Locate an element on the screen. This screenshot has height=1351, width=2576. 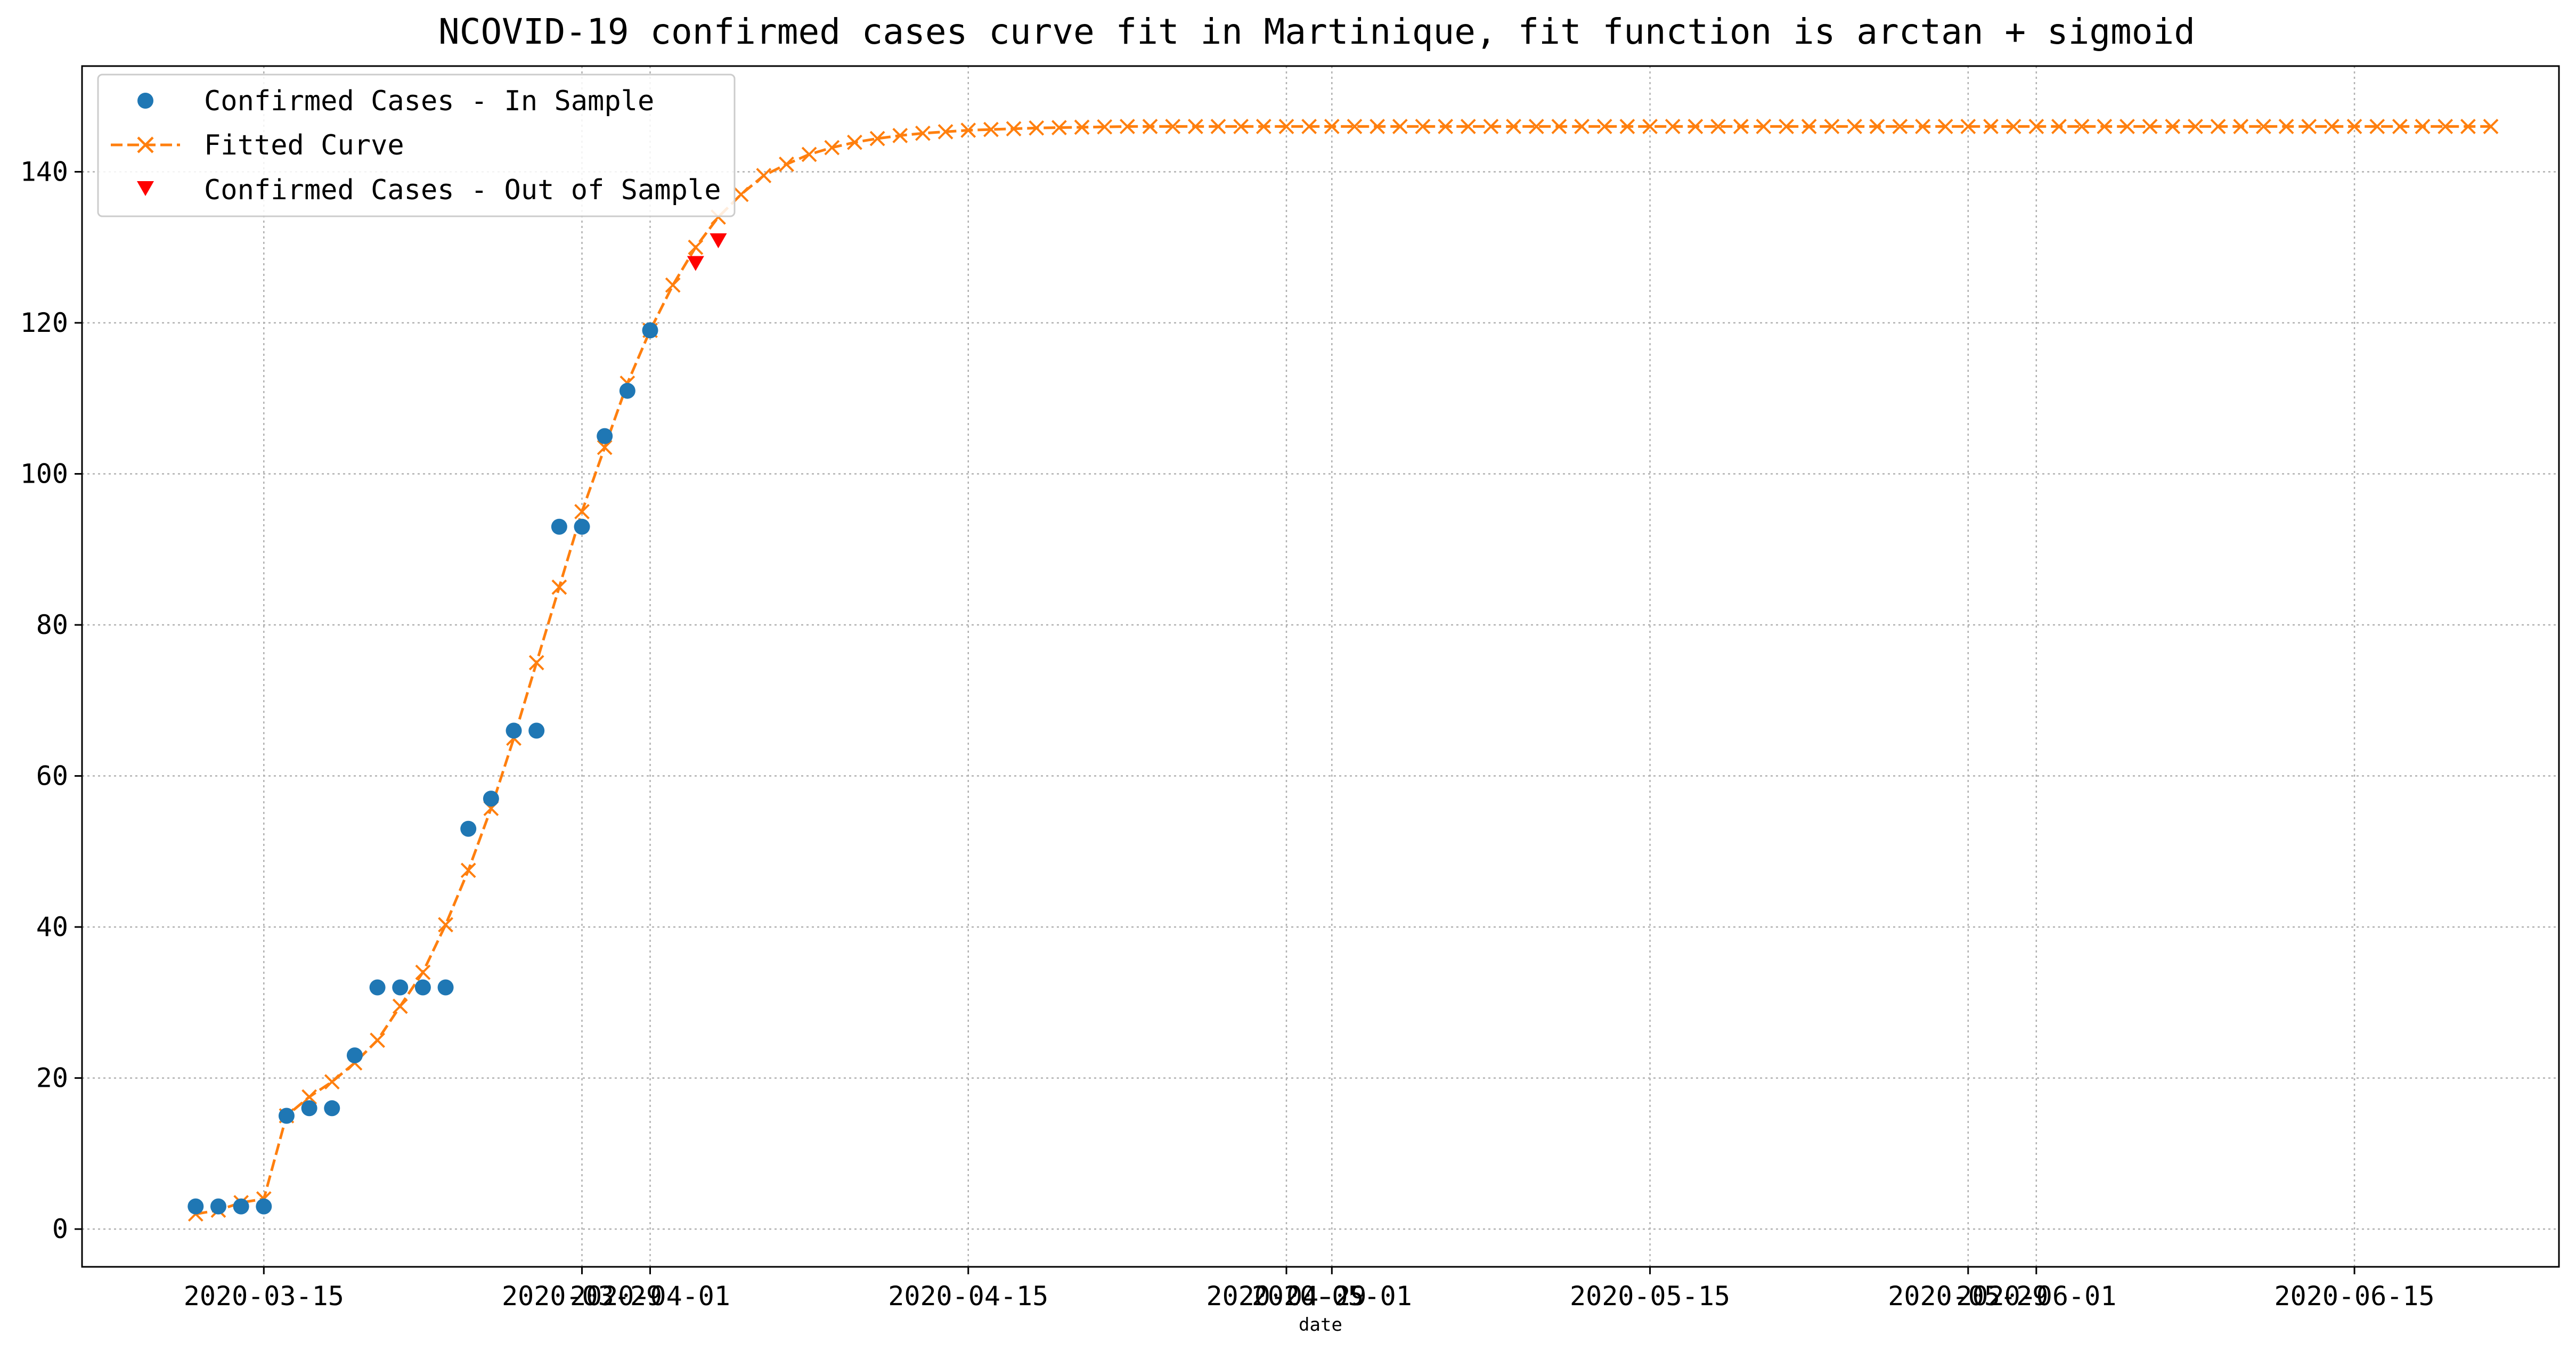
legend-label-in-sample: Confirmed Cases - In Sample is located at coordinates (429, 101).